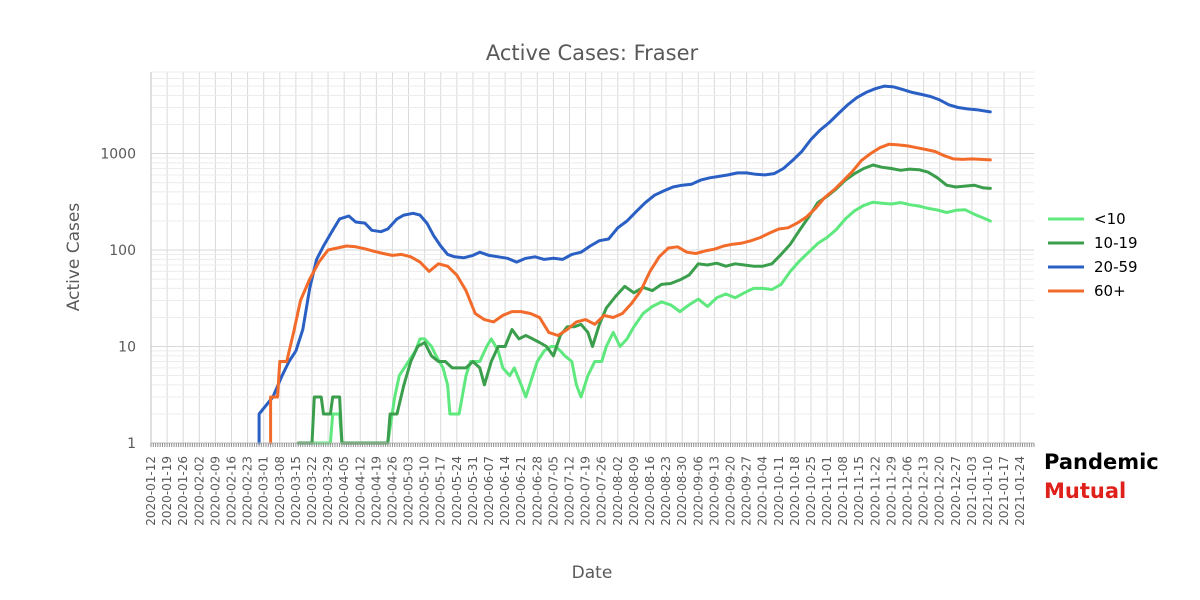 This screenshot has width=1200, height=600. Describe the element at coordinates (811, 491) in the screenshot. I see `x-tick-label: 2020-10-25` at that location.